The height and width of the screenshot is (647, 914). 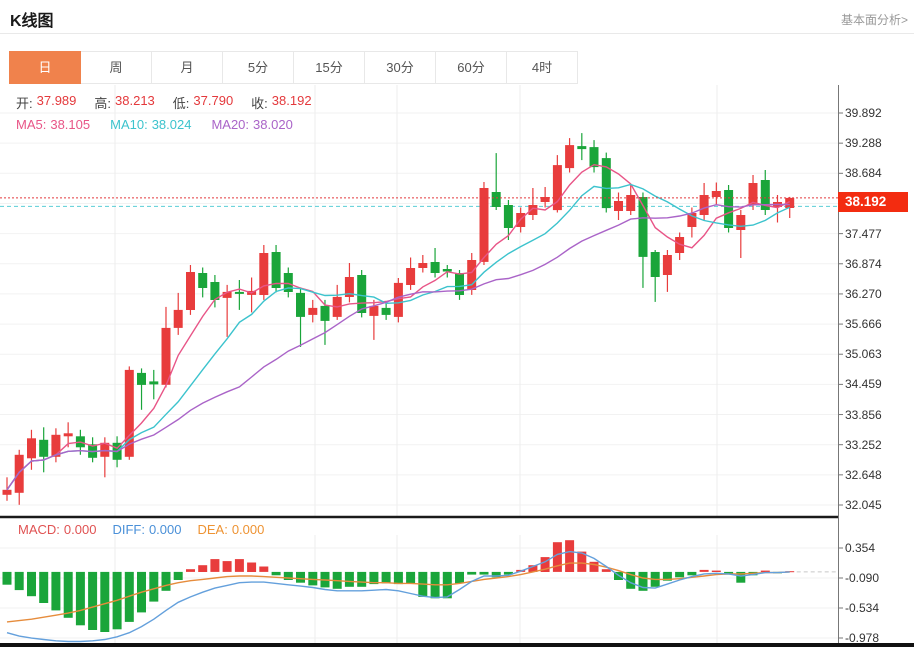 What do you see at coordinates (53, 124) in the screenshot?
I see `ma-legend-ma5: MA5: 38.105` at bounding box center [53, 124].